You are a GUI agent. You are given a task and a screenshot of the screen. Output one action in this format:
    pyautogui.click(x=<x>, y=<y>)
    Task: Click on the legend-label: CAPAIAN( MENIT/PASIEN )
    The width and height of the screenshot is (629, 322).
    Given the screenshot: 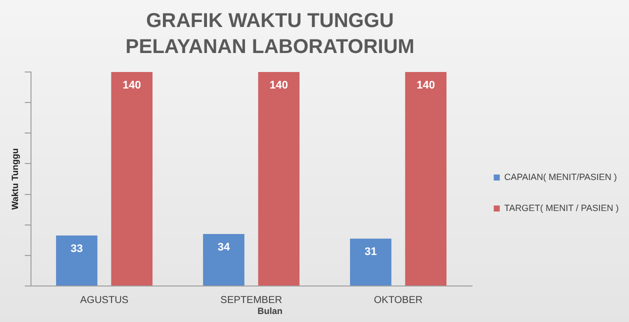 What is the action you would take?
    pyautogui.click(x=560, y=177)
    